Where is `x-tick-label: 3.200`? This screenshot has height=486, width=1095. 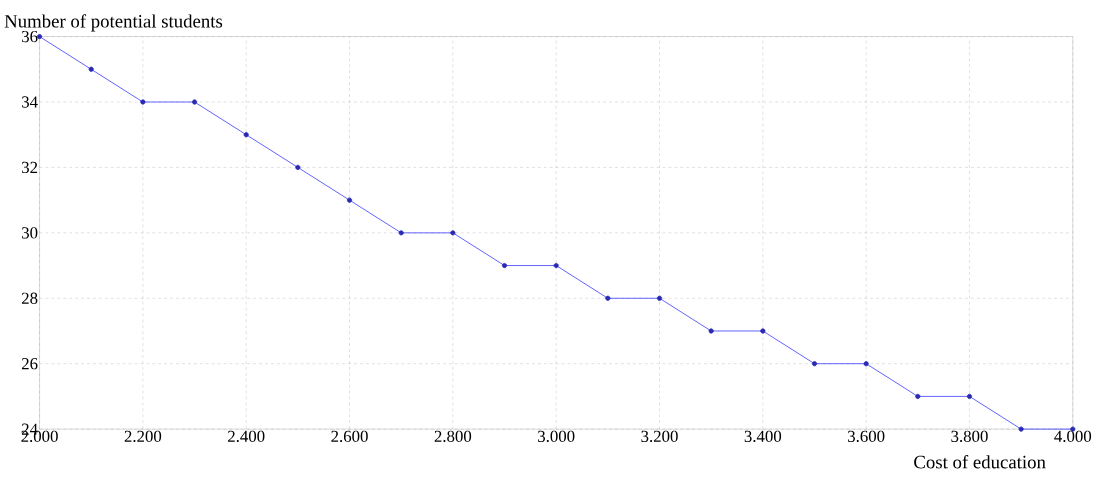
x-tick-label: 3.200 is located at coordinates (659, 436).